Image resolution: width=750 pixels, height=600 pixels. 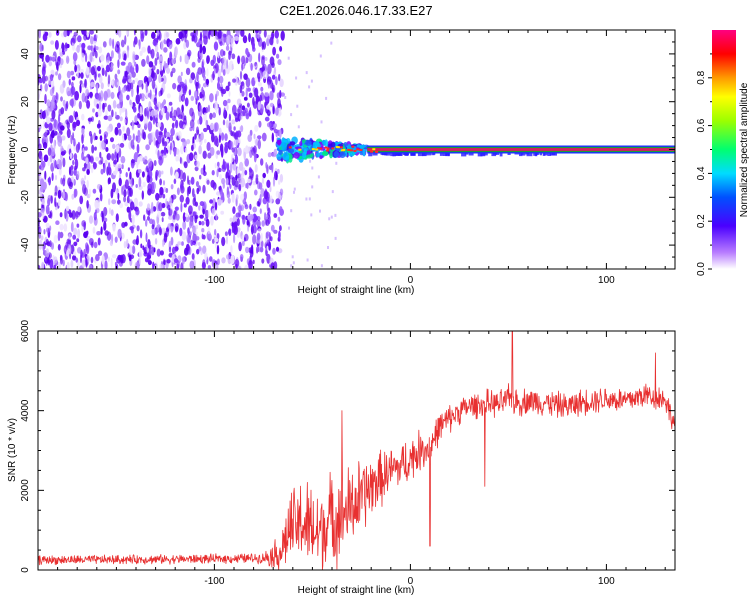 I want to click on colorbar-gradient, so click(x=724, y=149).